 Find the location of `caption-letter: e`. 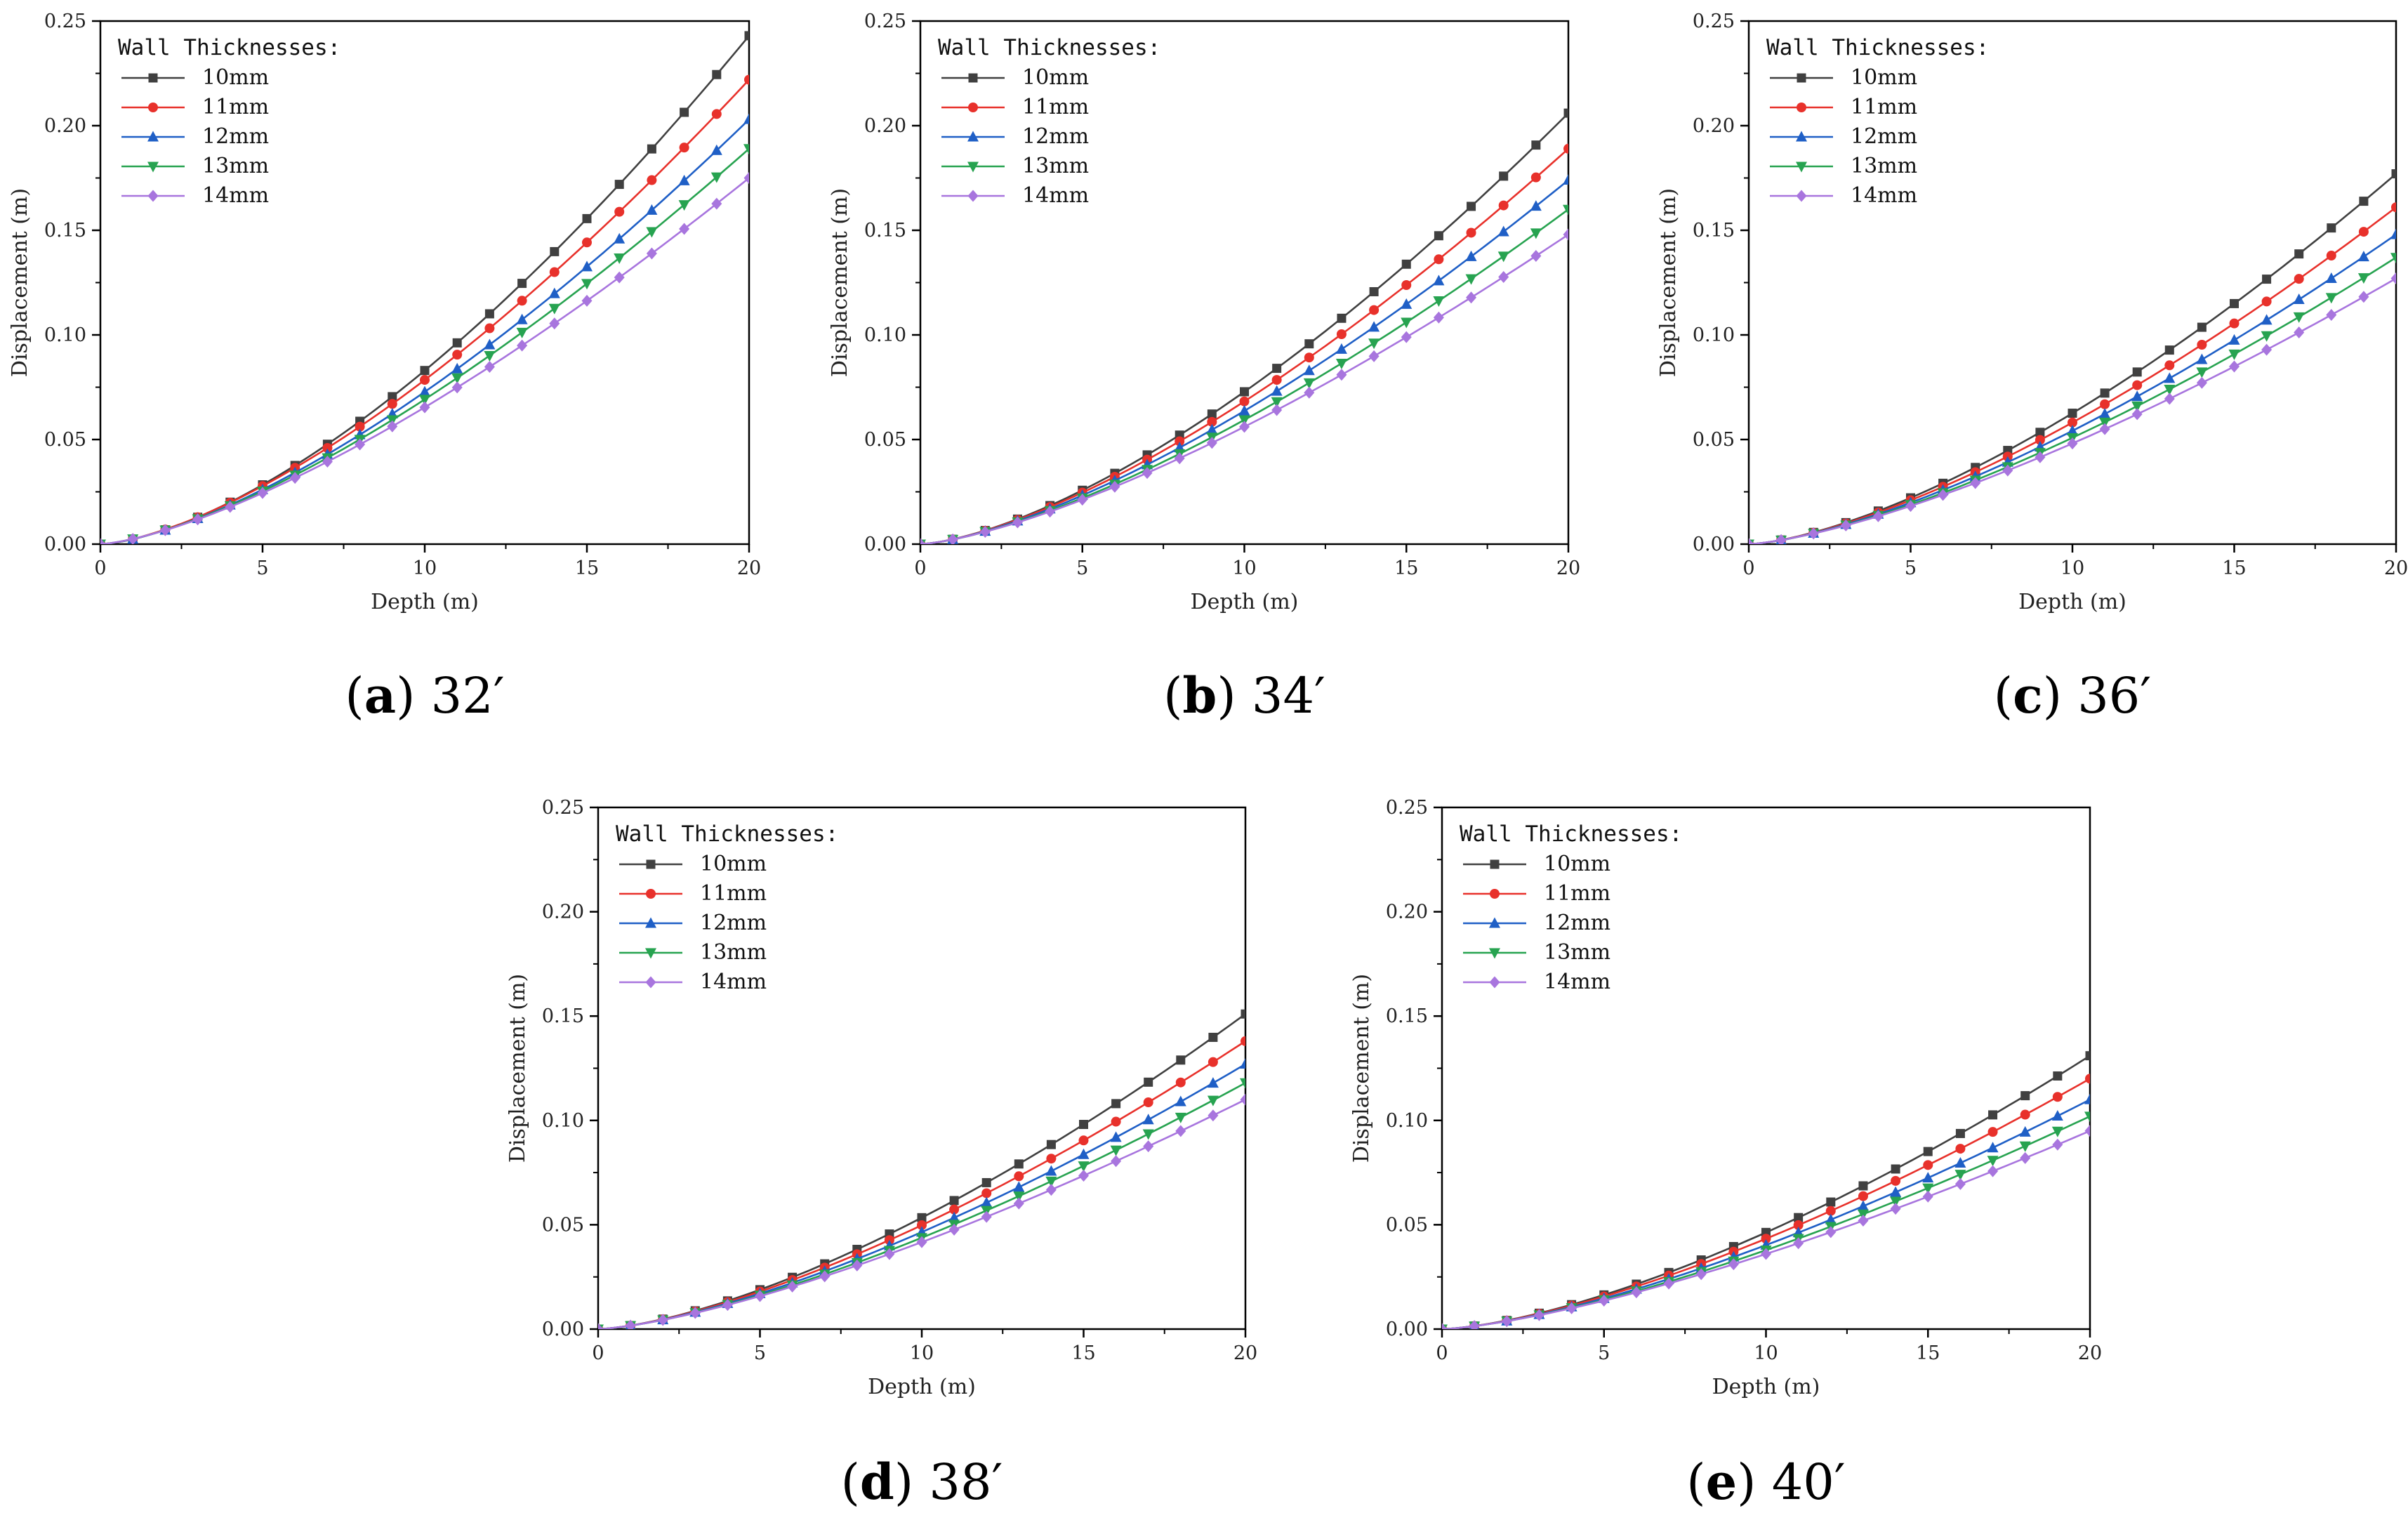

caption-letter: e is located at coordinates (1722, 1482).